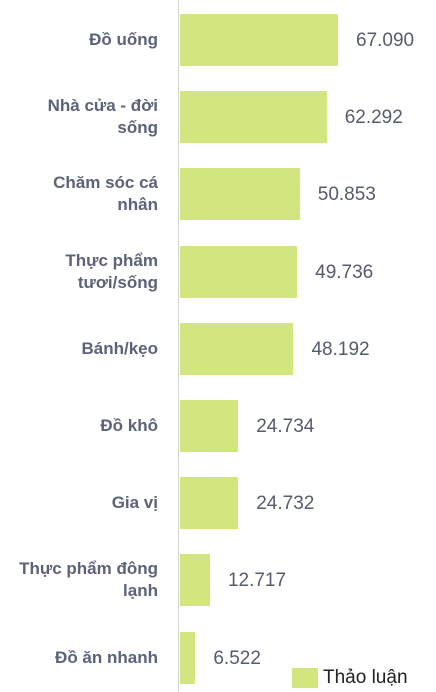  Describe the element at coordinates (385, 40) in the screenshot. I see `value-label: 67.090` at that location.